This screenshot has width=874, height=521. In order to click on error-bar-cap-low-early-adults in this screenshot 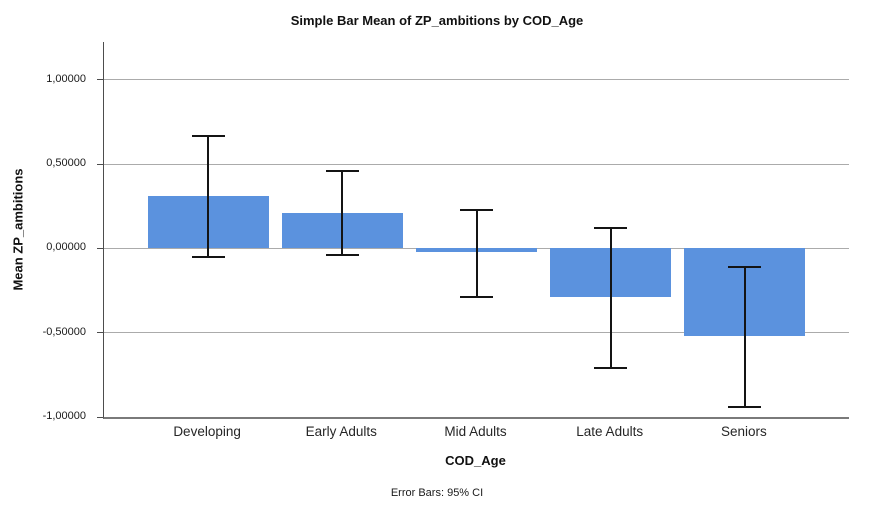, I will do `click(342, 255)`.